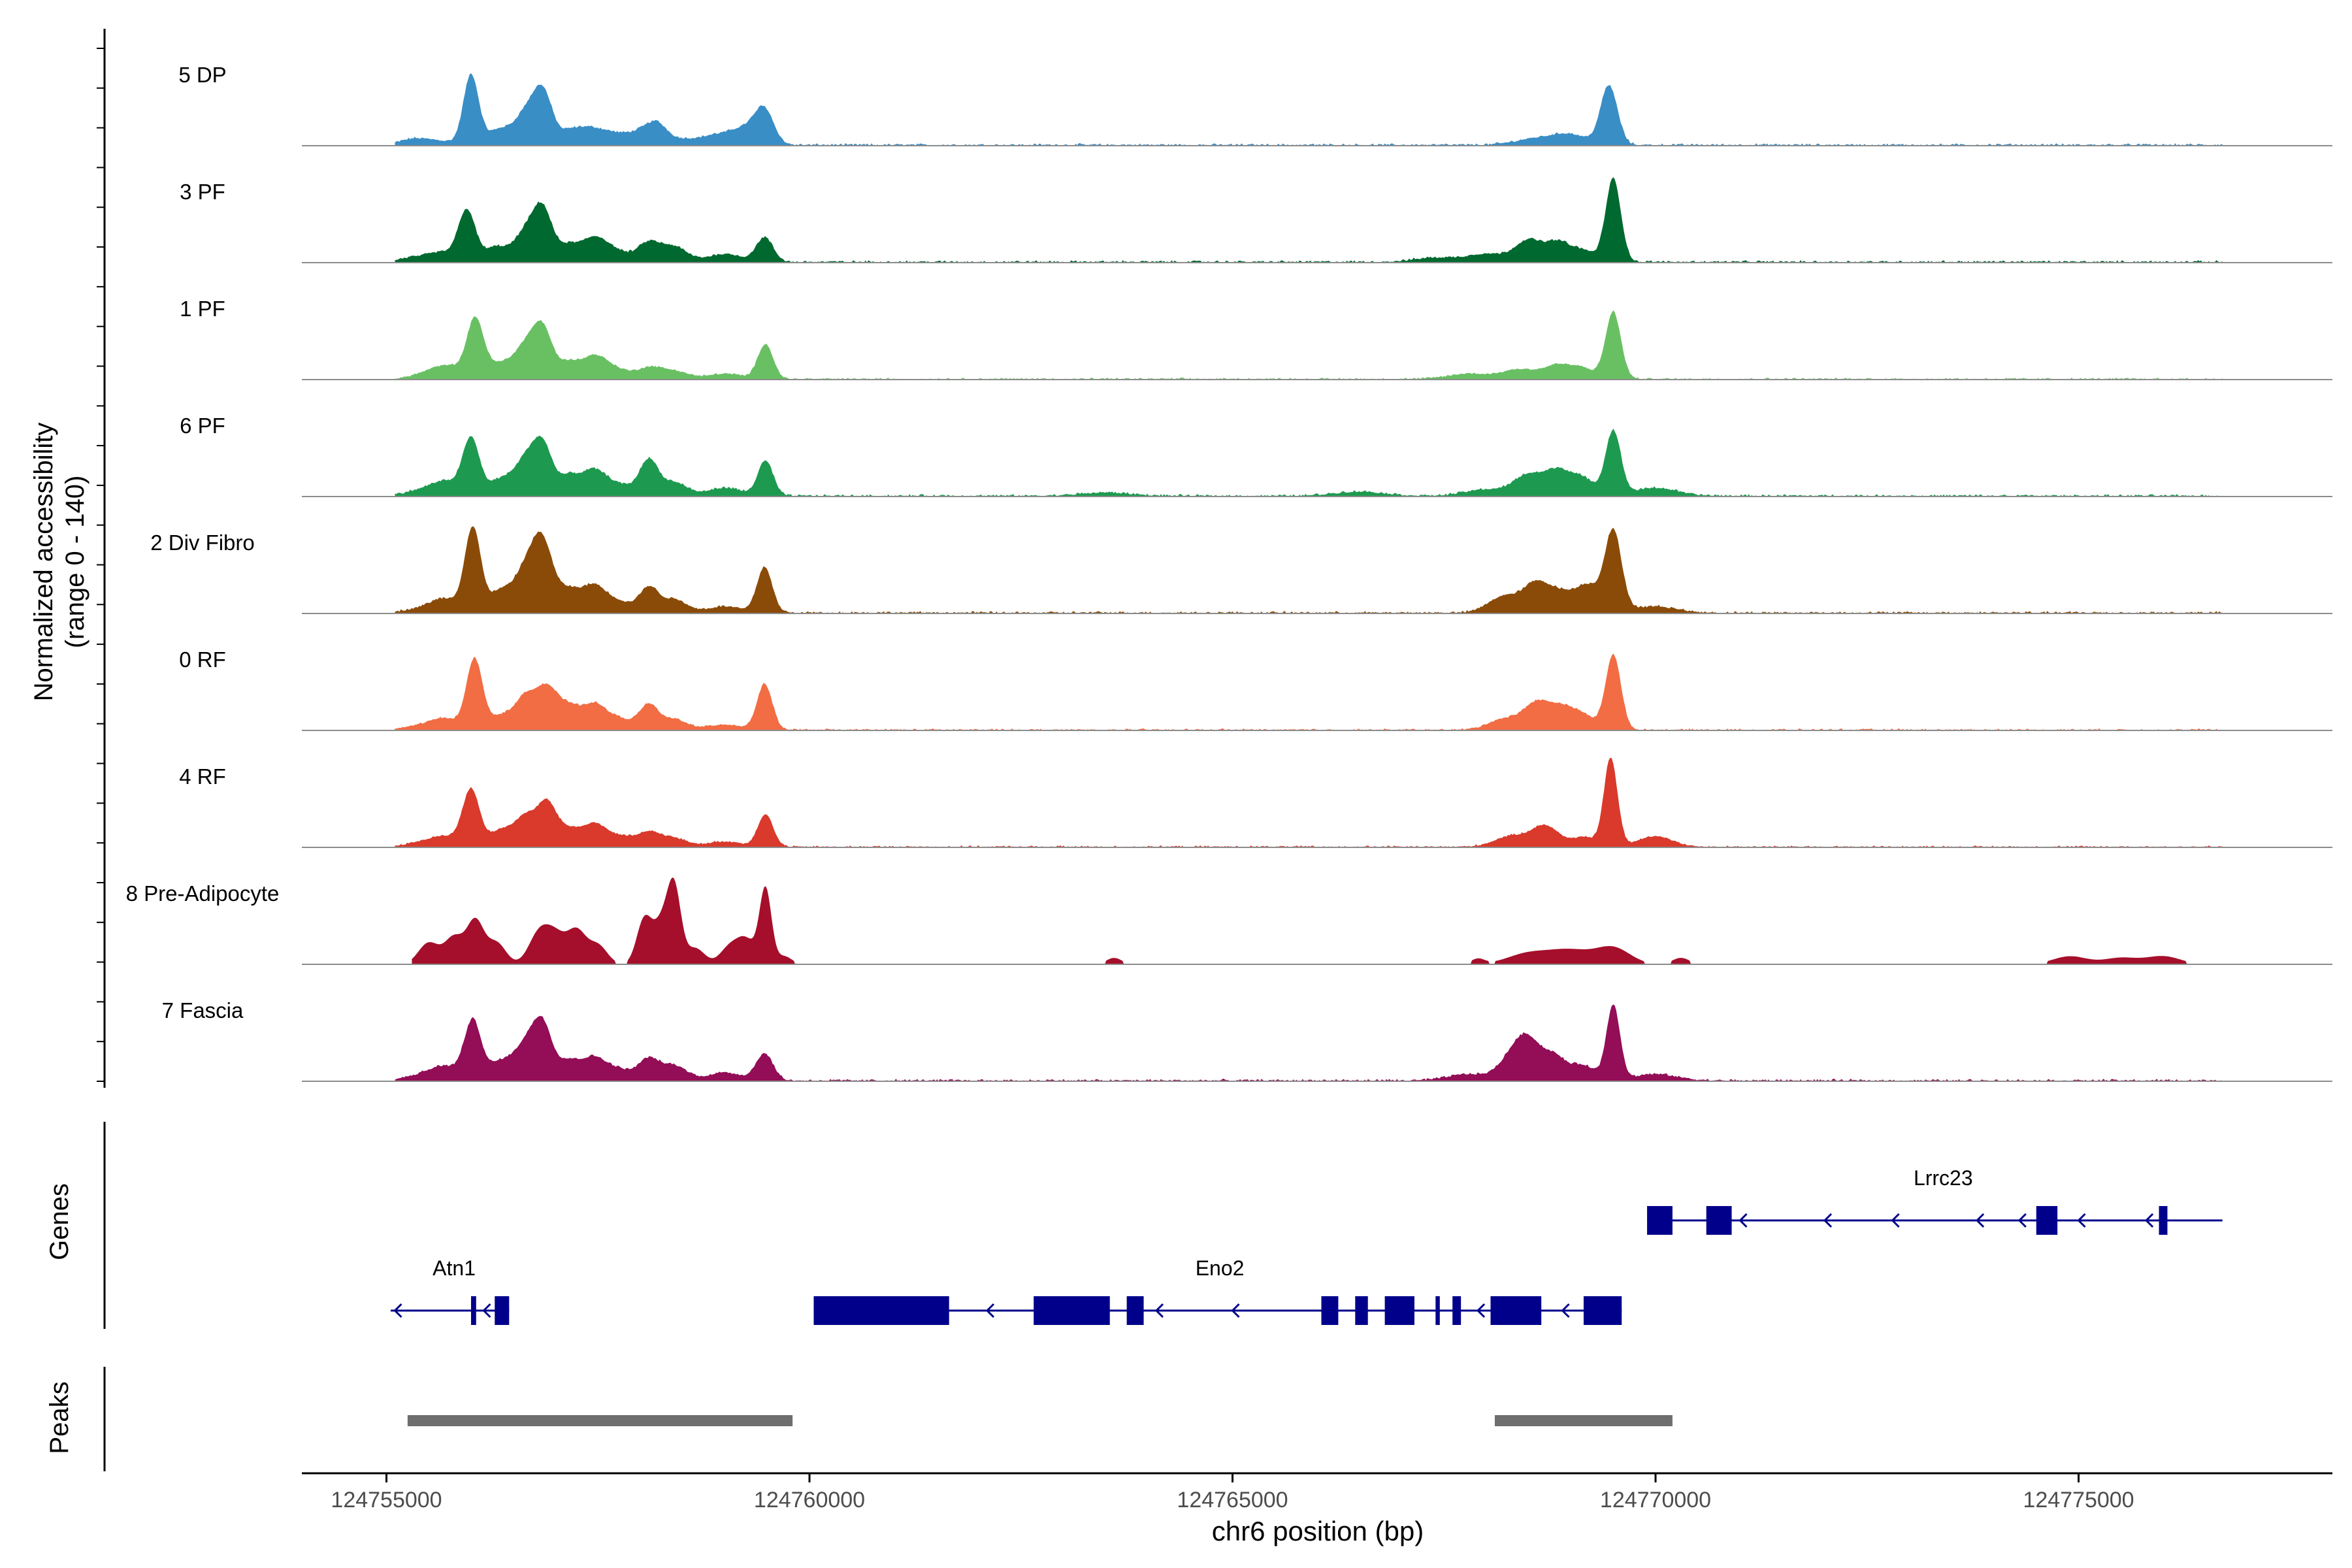  I want to click on y-axis-label-line1: Normalized accessibility, so click(43, 562).